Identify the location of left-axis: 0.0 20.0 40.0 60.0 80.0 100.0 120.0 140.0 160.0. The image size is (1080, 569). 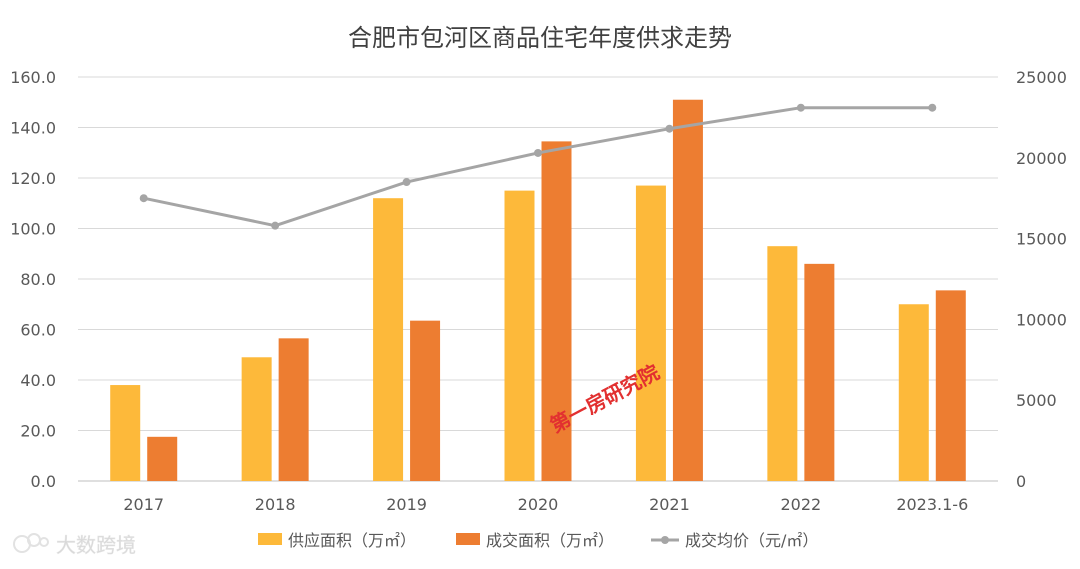
(33, 279).